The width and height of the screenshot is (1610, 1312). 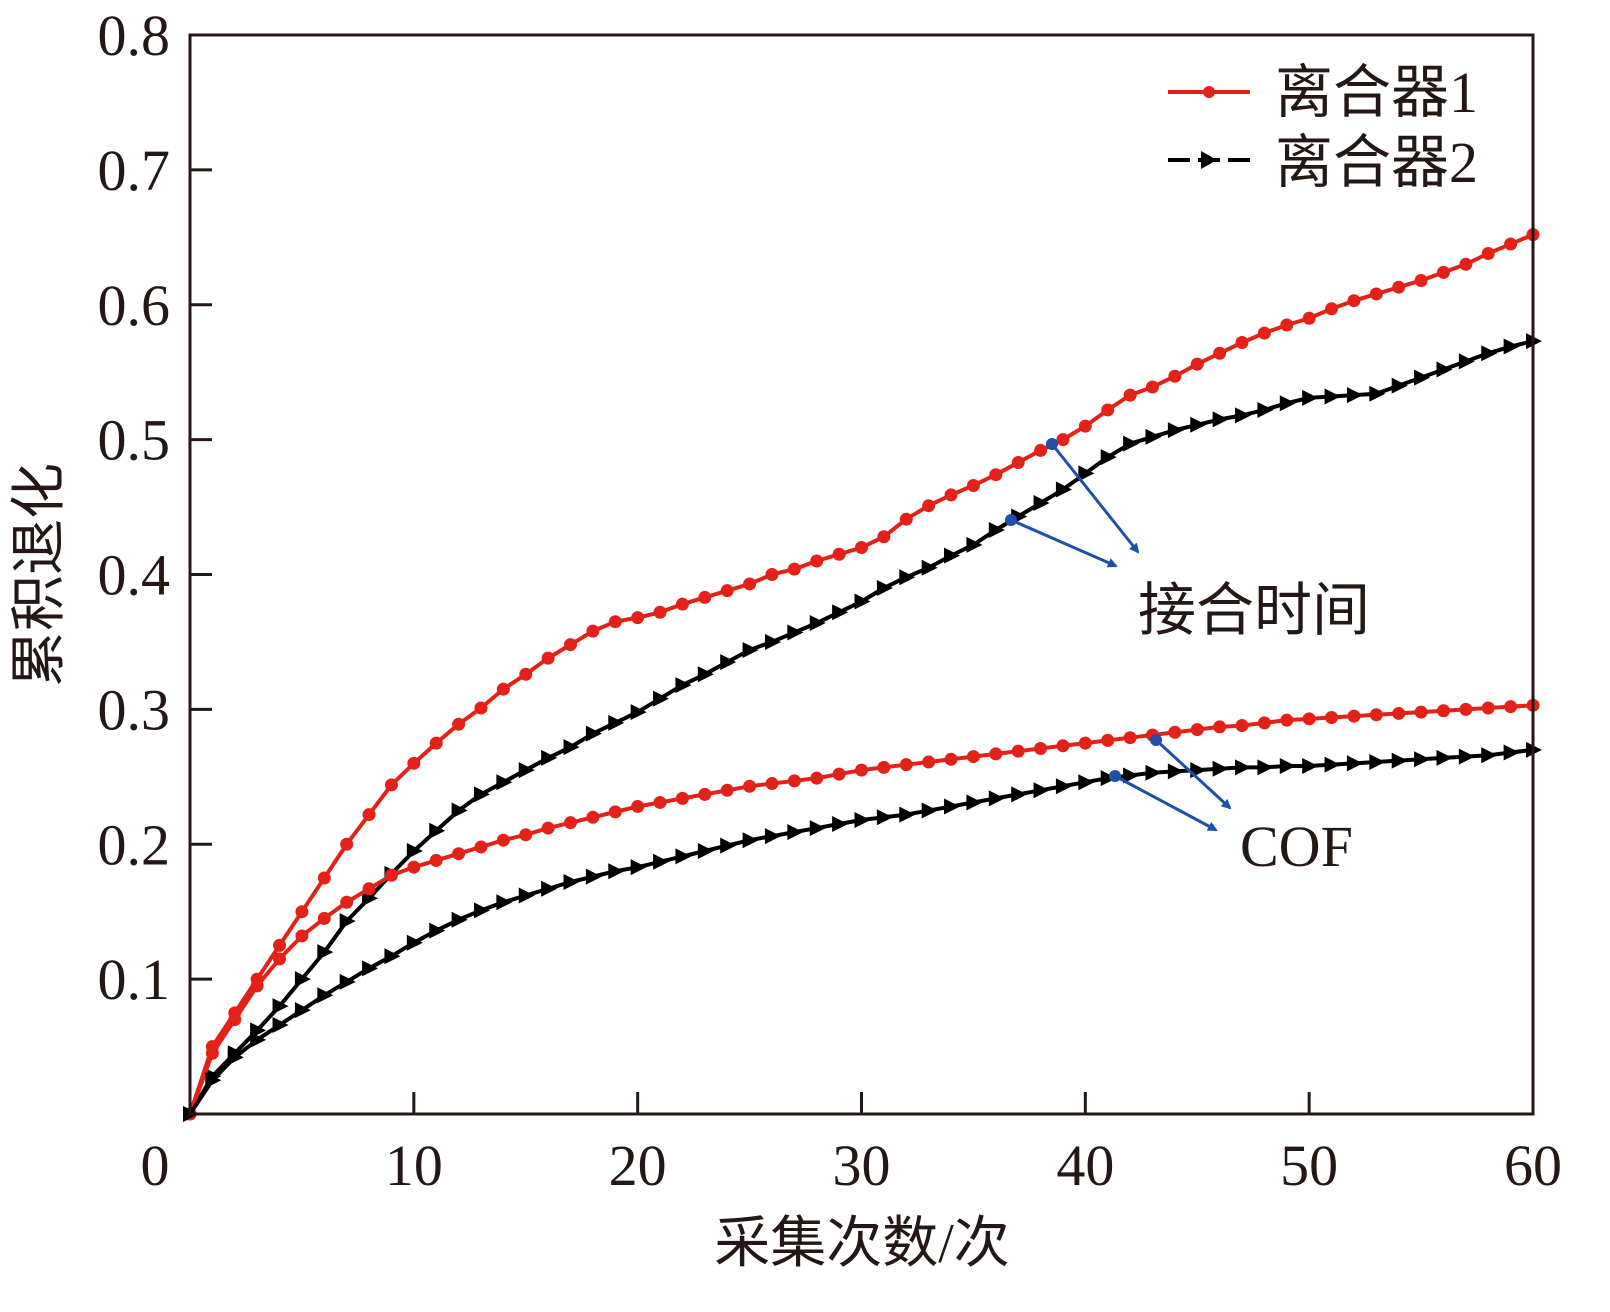 I want to click on y-axis-label: 累积退化, so click(x=40, y=575).